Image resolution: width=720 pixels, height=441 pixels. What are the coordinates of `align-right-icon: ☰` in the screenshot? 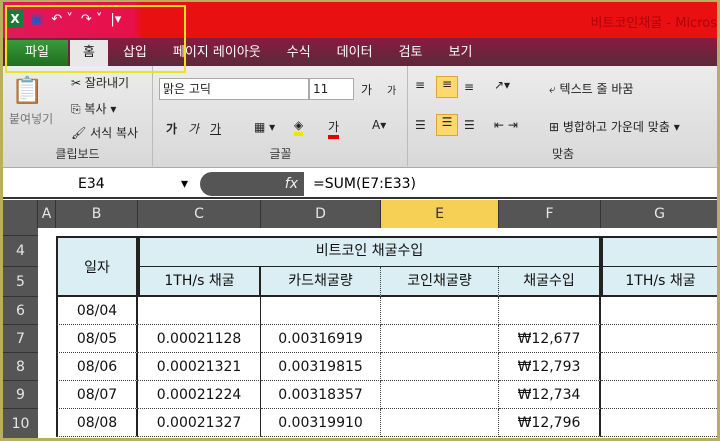 It's located at (469, 125).